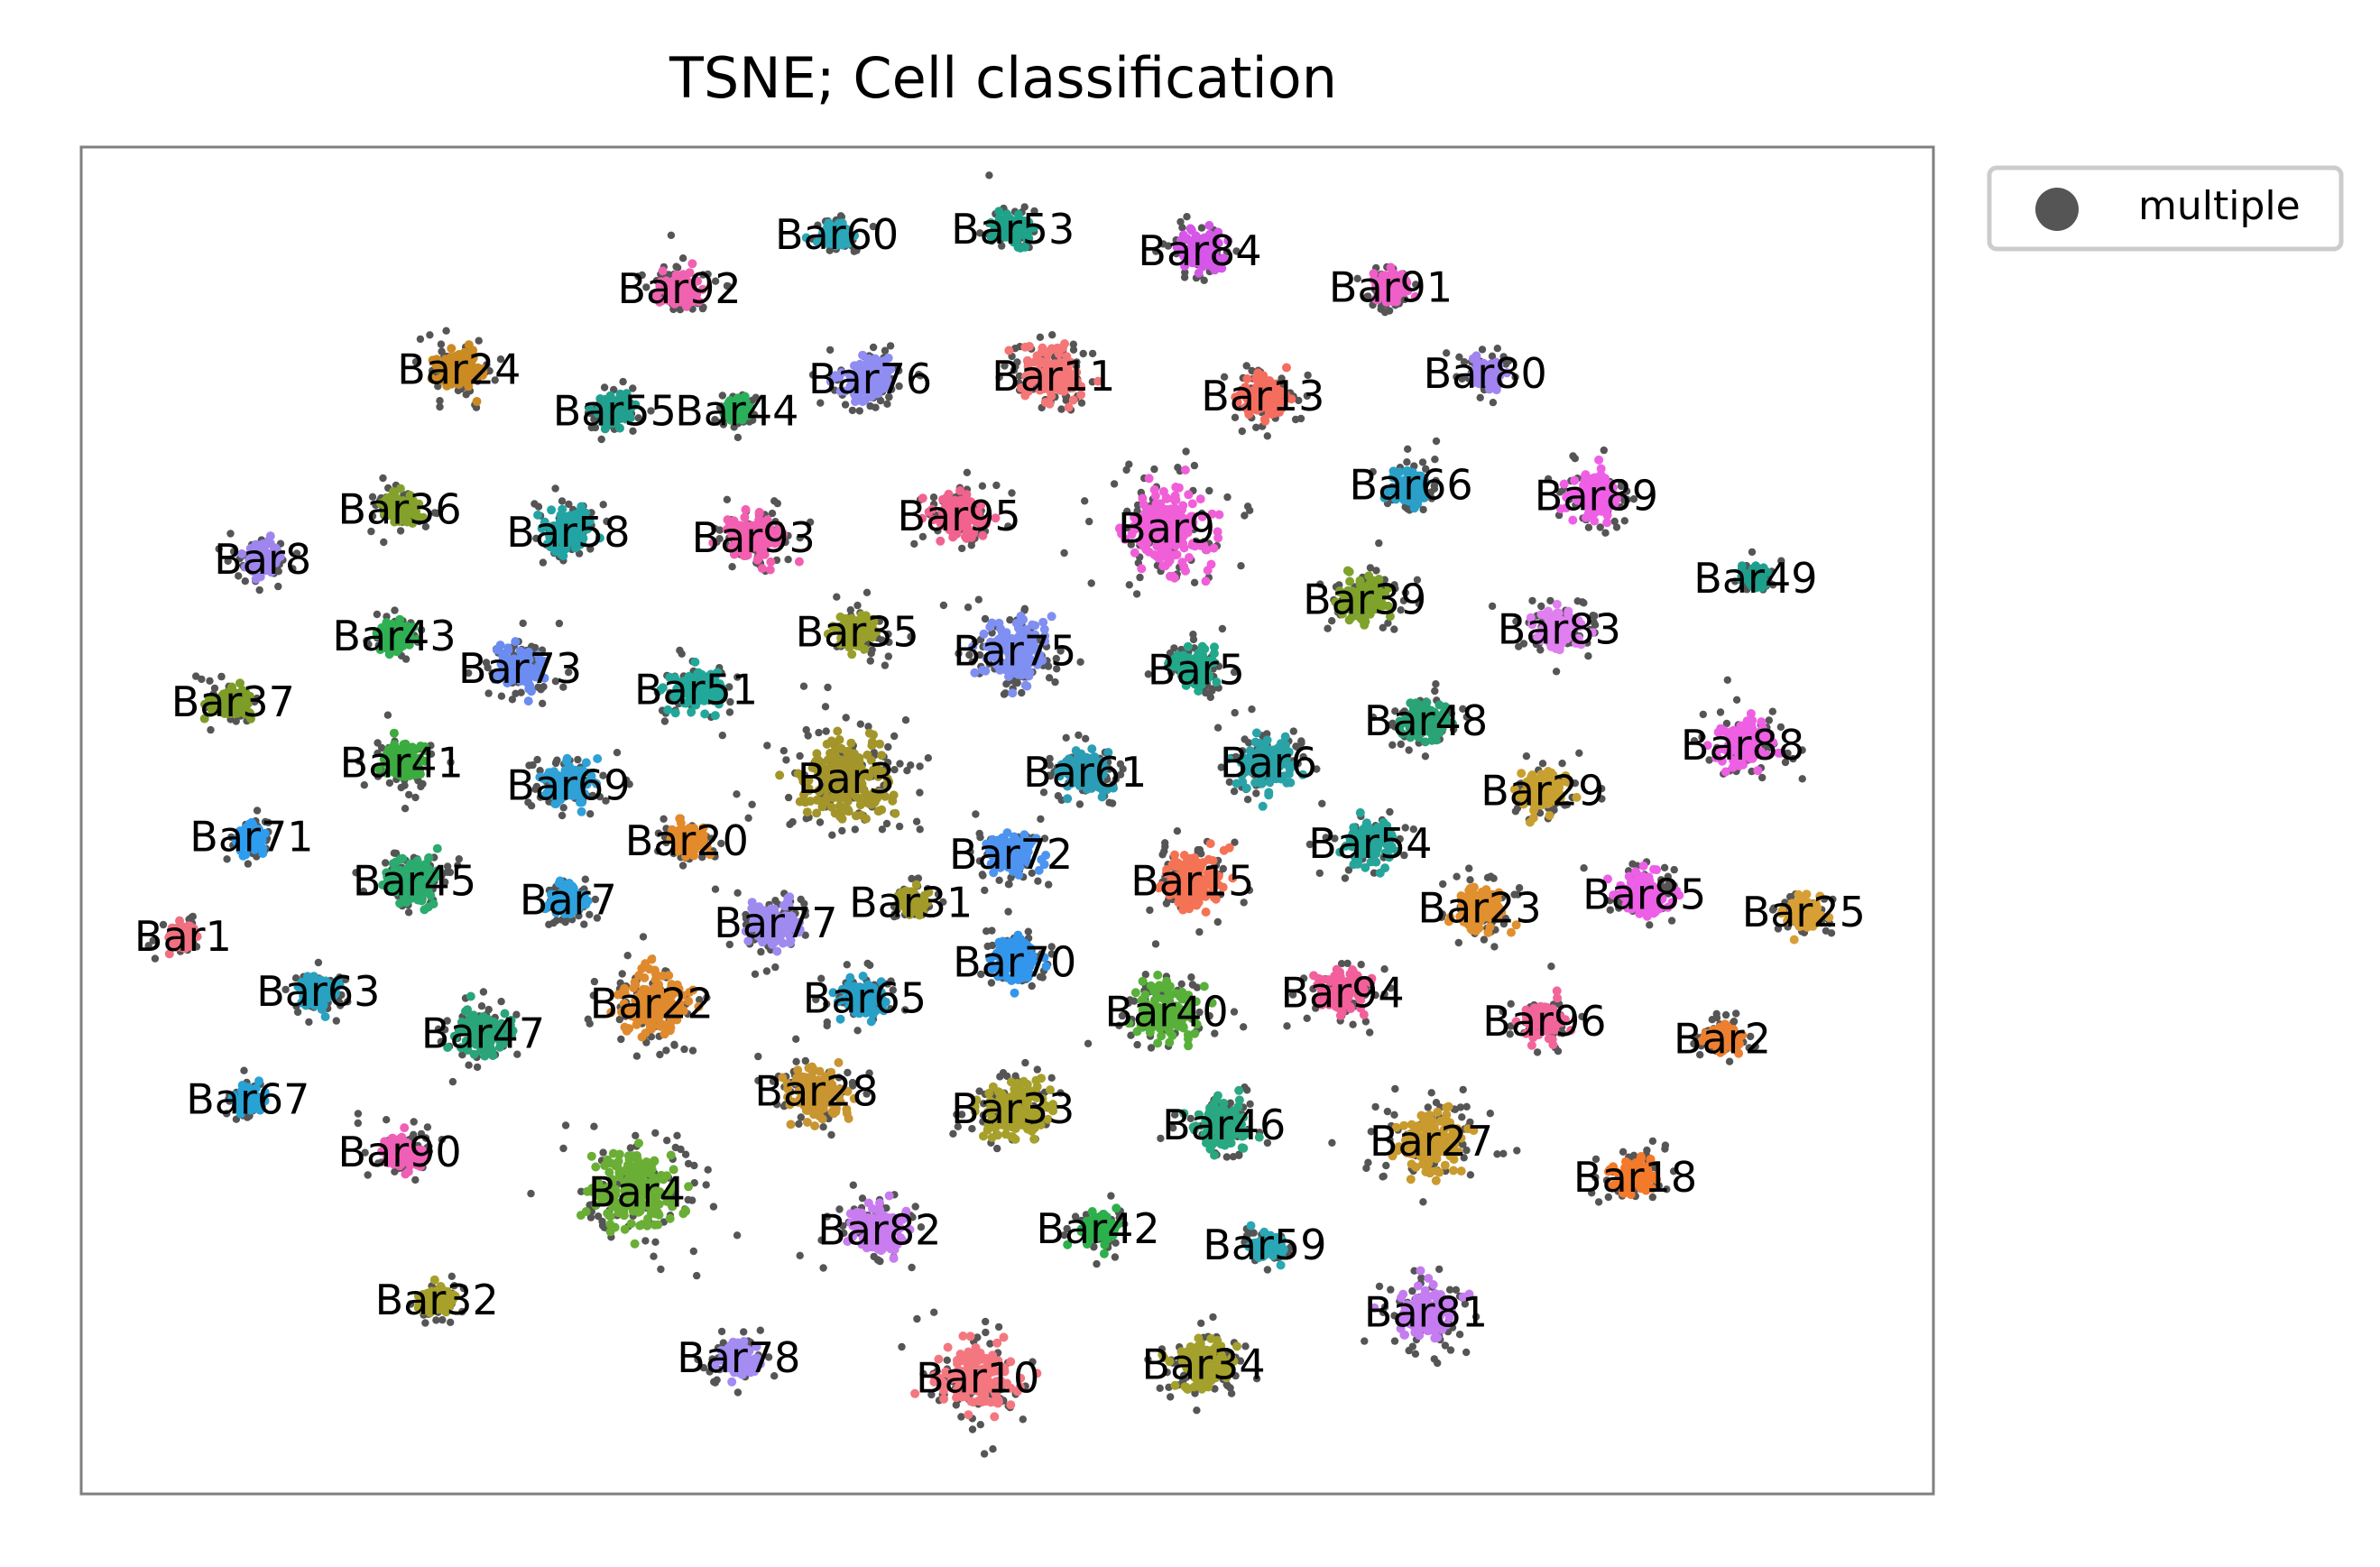 The image size is (2380, 1567). Describe the element at coordinates (1003, 78) in the screenshot. I see `chart-title: TSNE; Cell classification` at that location.